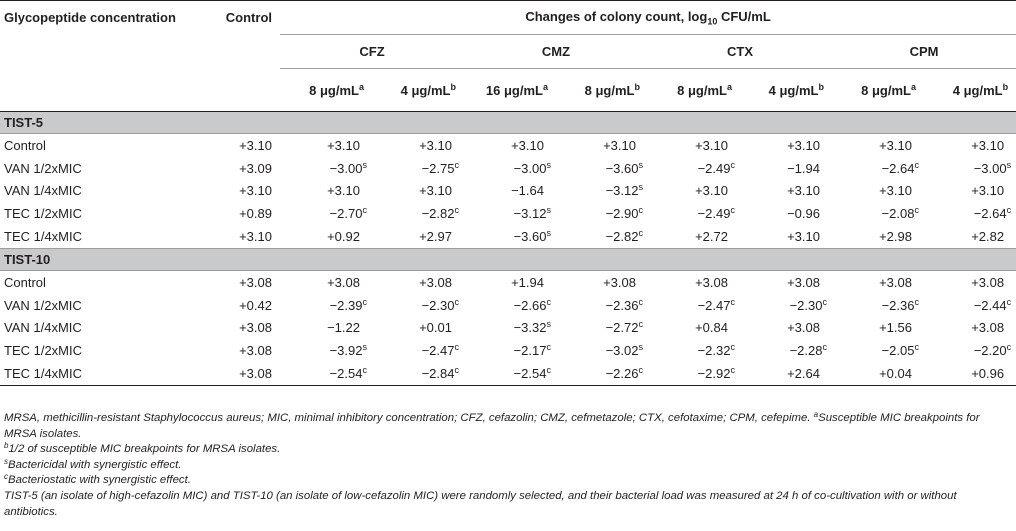  Describe the element at coordinates (255, 168) in the screenshot. I see `control-cell: +3.09` at that location.